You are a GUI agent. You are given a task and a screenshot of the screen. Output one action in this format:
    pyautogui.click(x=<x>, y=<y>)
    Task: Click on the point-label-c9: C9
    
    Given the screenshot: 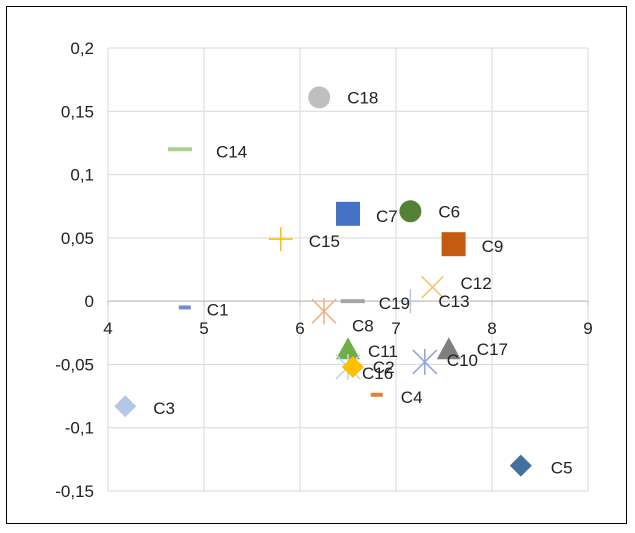 What is the action you would take?
    pyautogui.click(x=493, y=246)
    